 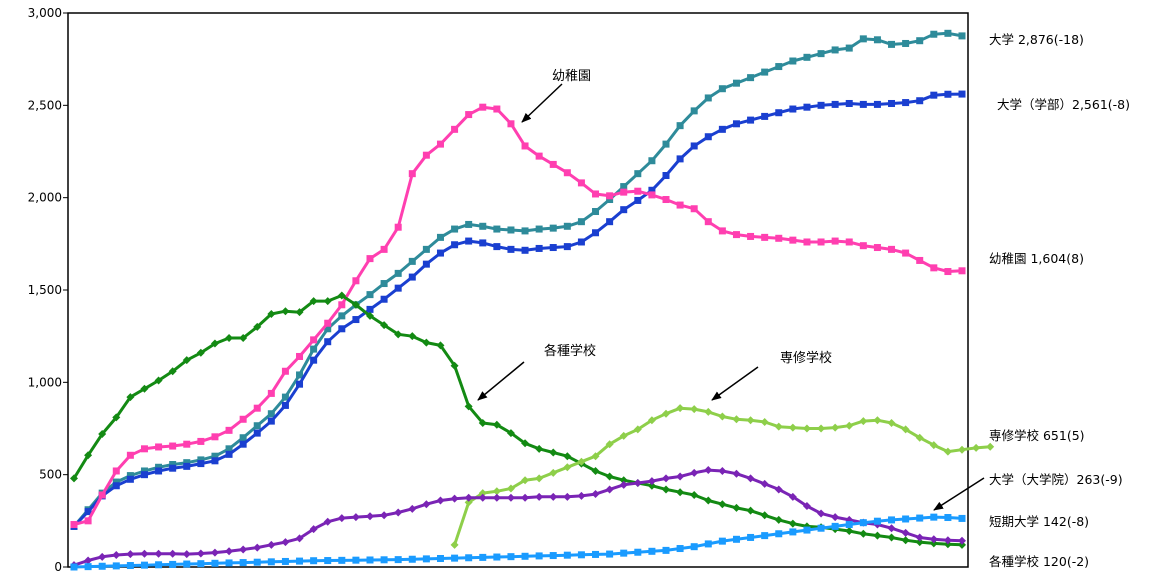 What do you see at coordinates (58, 567) in the screenshot?
I see `y-tick-label: 0` at bounding box center [58, 567].